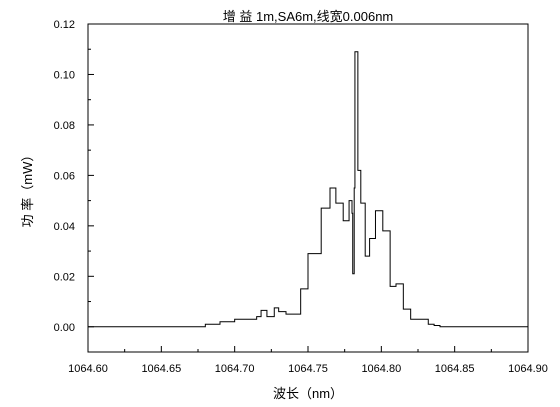  What do you see at coordinates (235, 369) in the screenshot?
I see `x-tick-label: 1064.70` at bounding box center [235, 369].